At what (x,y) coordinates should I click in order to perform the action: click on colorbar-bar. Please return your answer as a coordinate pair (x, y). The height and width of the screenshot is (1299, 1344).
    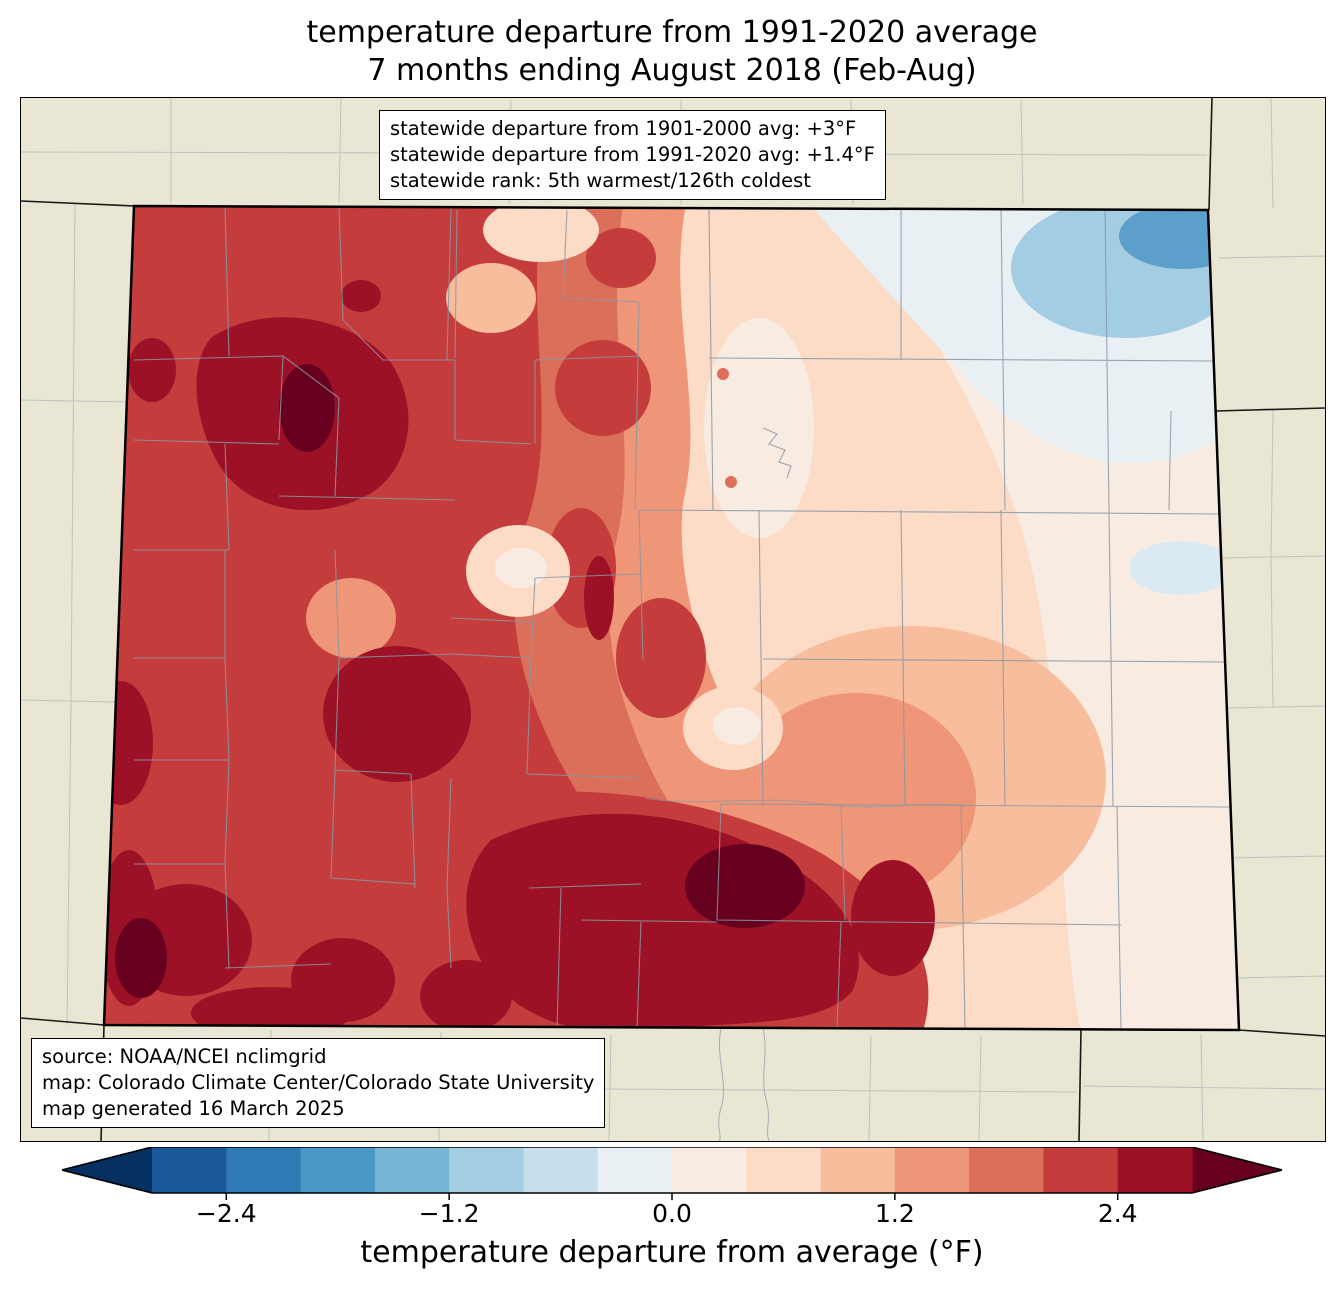
    Looking at the image, I should click on (672, 1173).